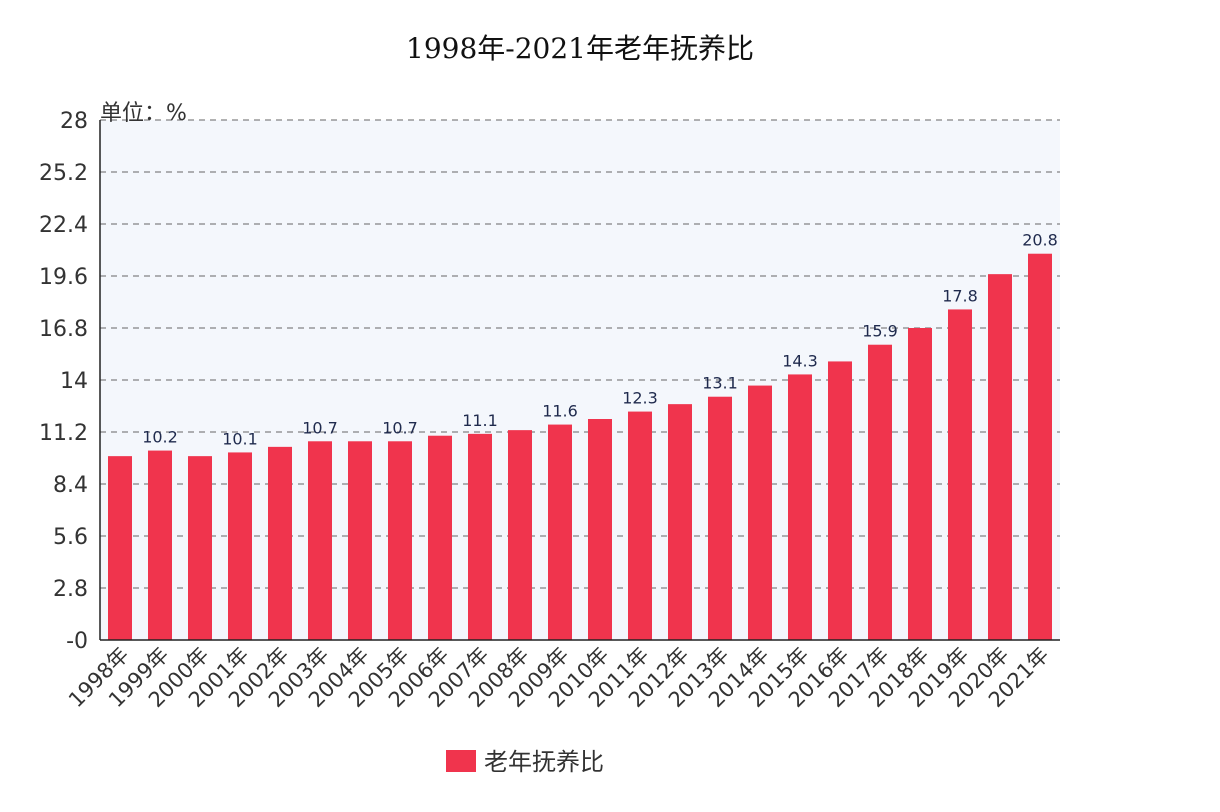 The width and height of the screenshot is (1220, 812). Describe the element at coordinates (70, 537) in the screenshot. I see `y-tick-label: 5.6` at that location.